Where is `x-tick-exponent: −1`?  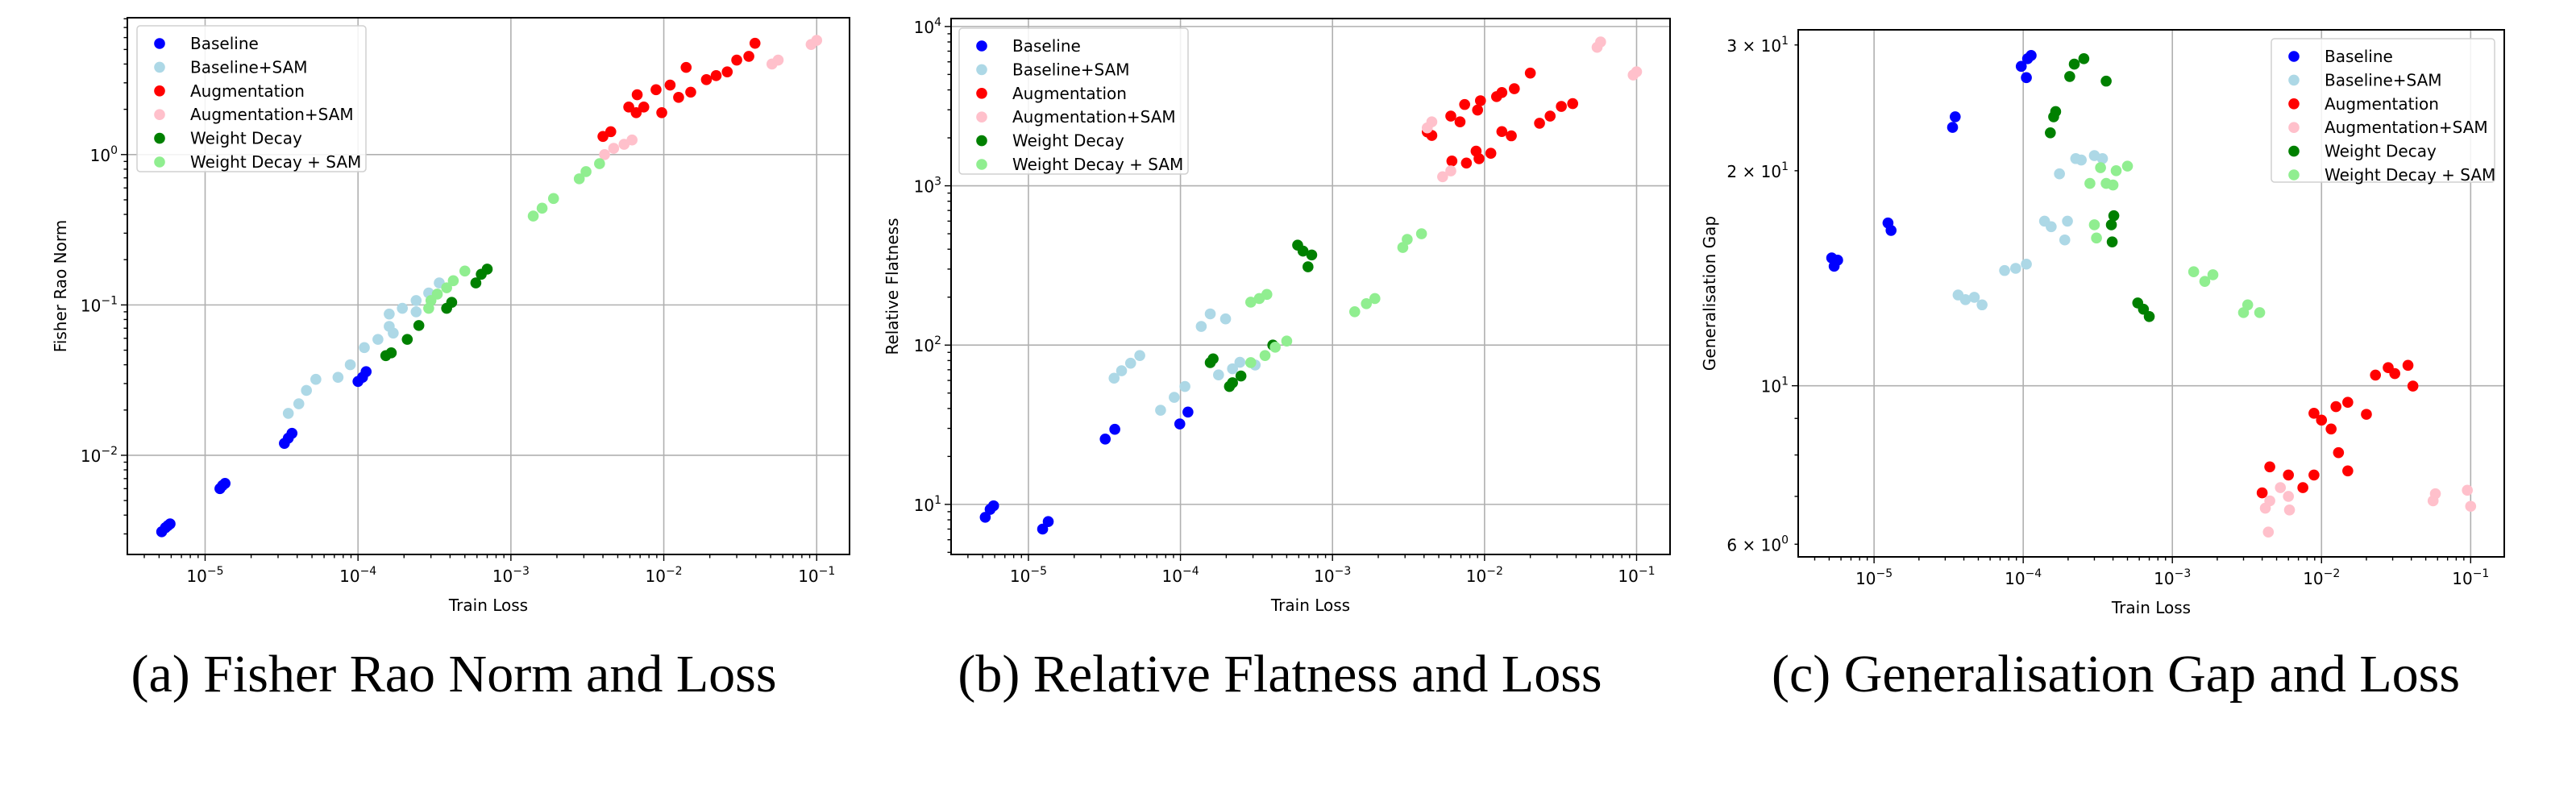
x-tick-exponent: −1 is located at coordinates (1647, 571).